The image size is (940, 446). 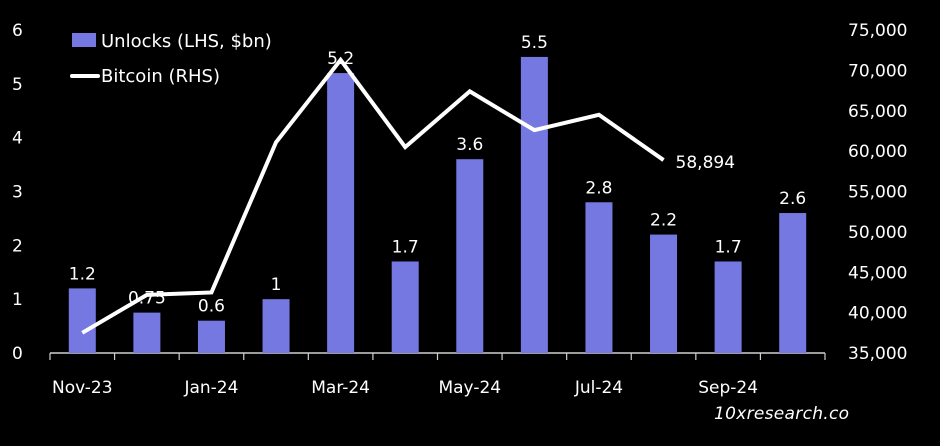 I want to click on bar-value-label: 5.5, so click(x=534, y=43).